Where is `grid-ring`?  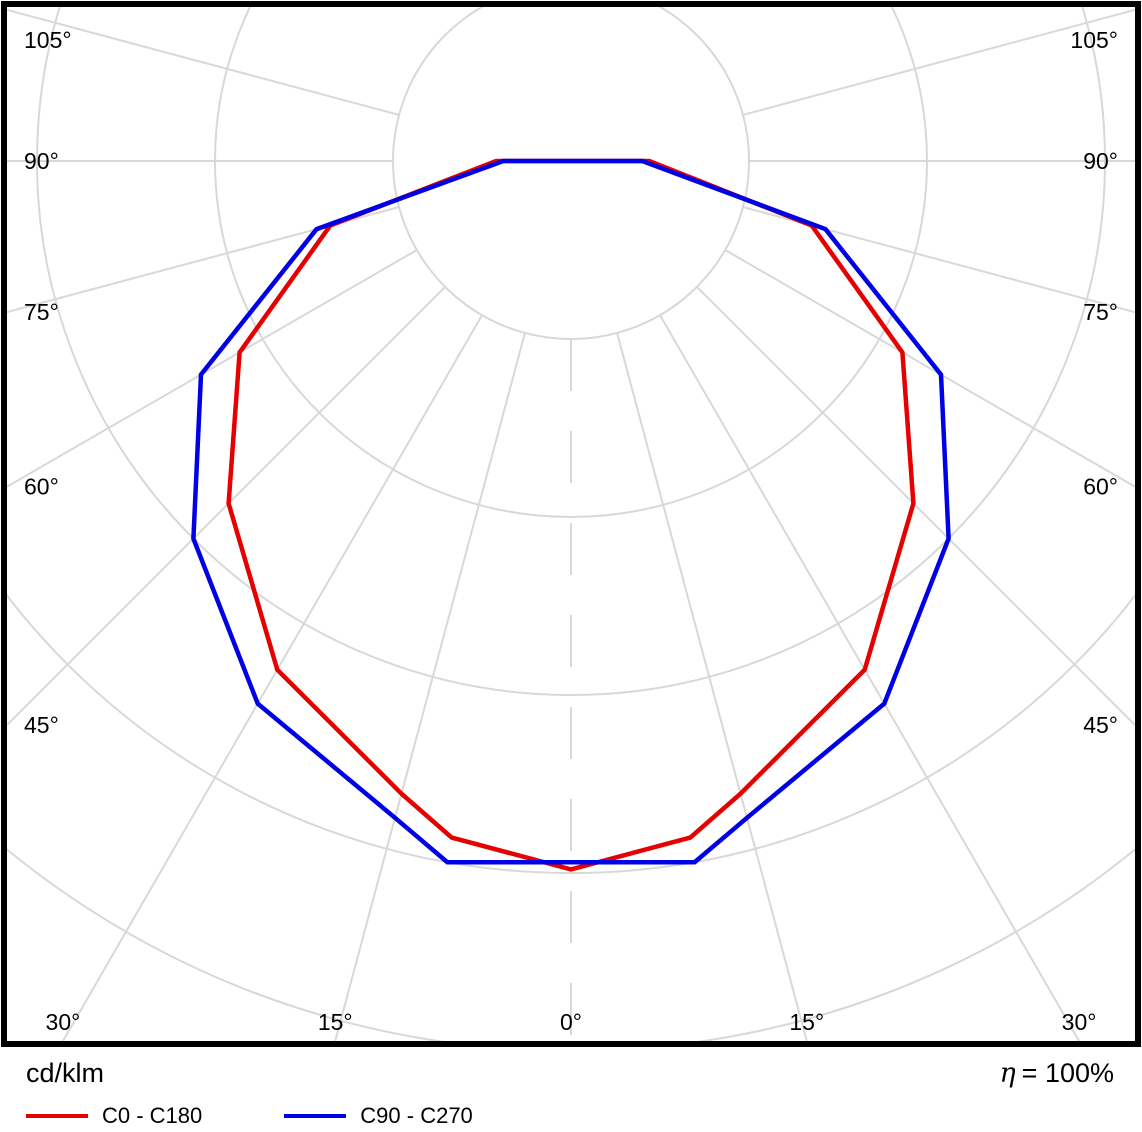
grid-ring is located at coordinates (571, 173).